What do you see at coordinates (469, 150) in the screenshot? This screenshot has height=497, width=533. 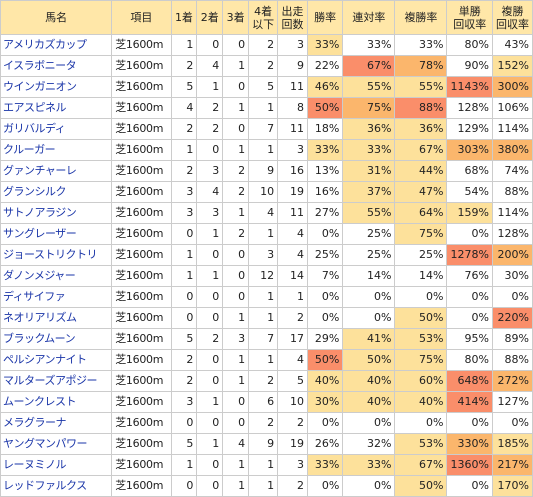 I see `win-return-cell: 303%` at bounding box center [469, 150].